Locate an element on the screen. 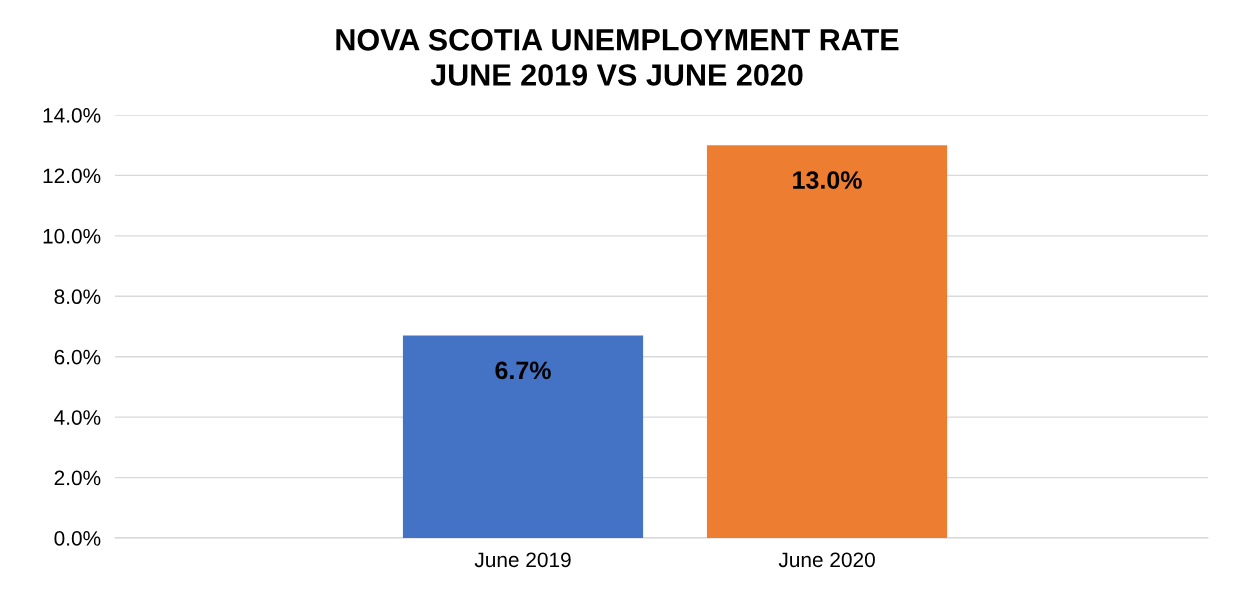  y-tick-label: 8.0% is located at coordinates (77, 297).